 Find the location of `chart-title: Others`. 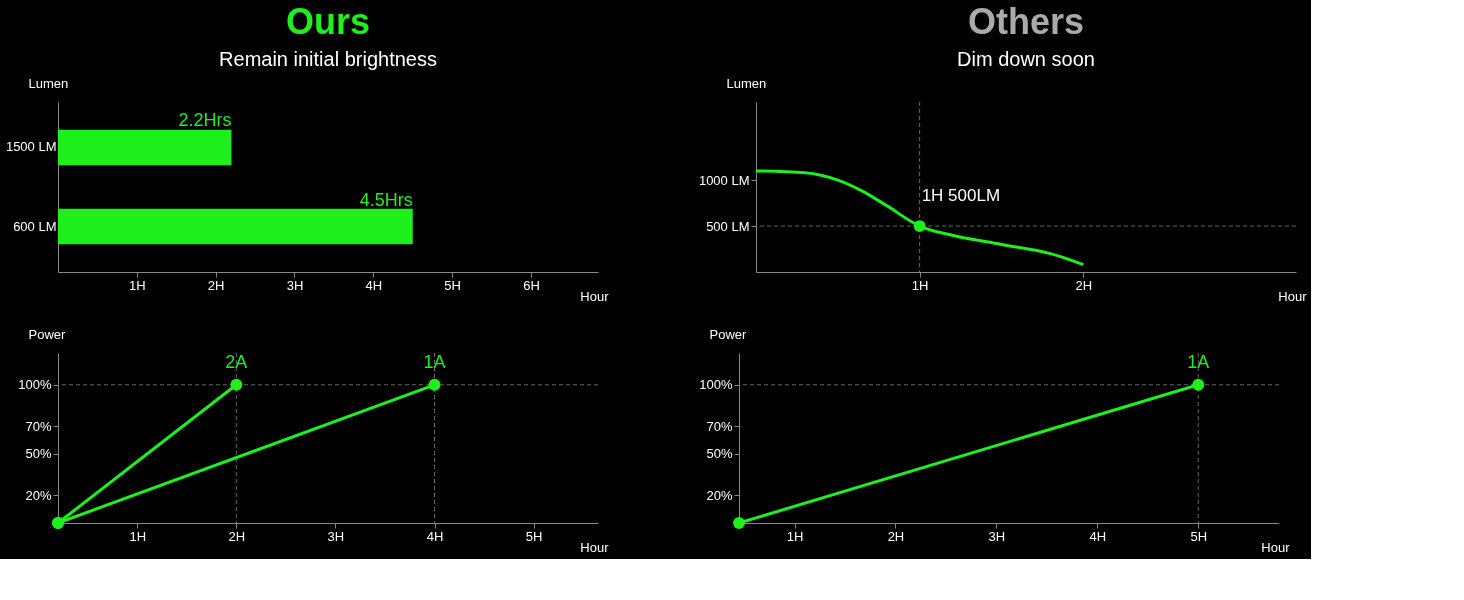

chart-title: Others is located at coordinates (1026, 21).